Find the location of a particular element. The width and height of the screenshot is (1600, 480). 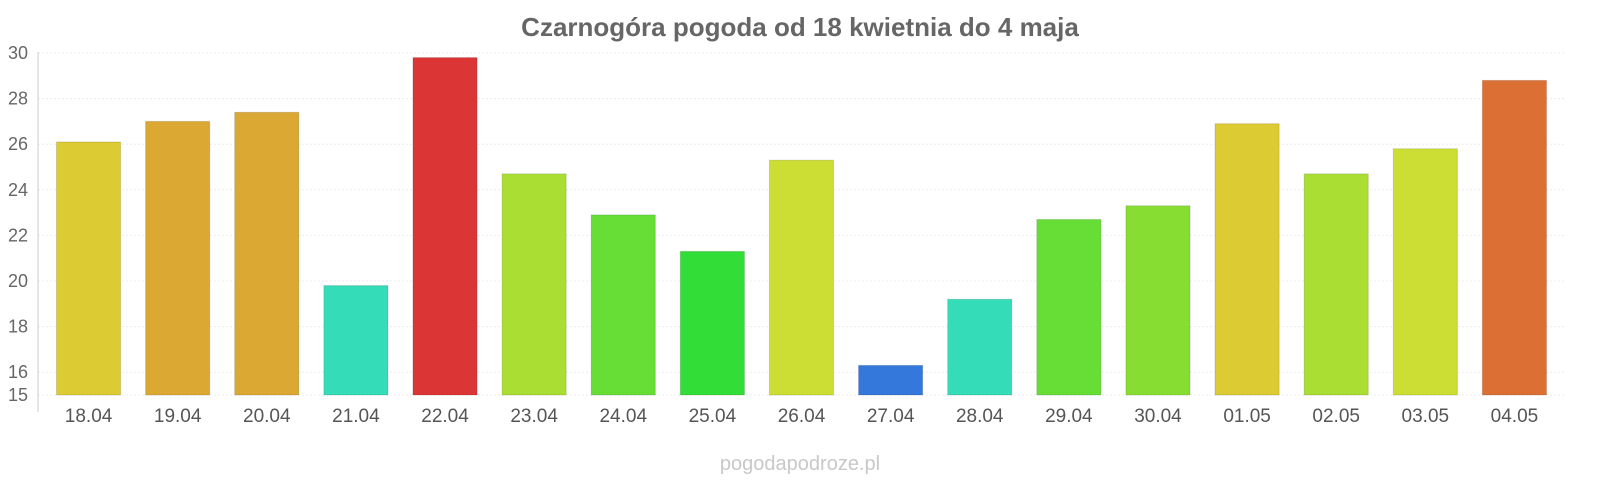

y-tick-label: 15 is located at coordinates (18, 395).